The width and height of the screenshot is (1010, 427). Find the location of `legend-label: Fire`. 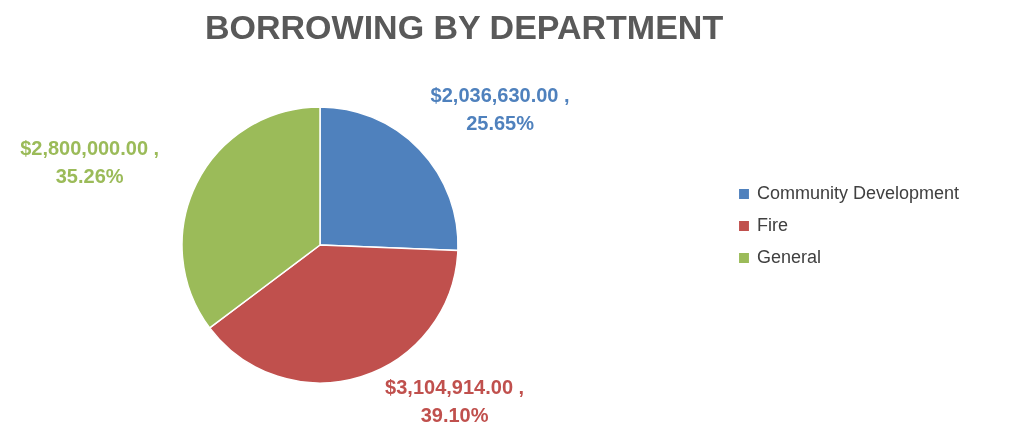

legend-label: Fire is located at coordinates (772, 225).